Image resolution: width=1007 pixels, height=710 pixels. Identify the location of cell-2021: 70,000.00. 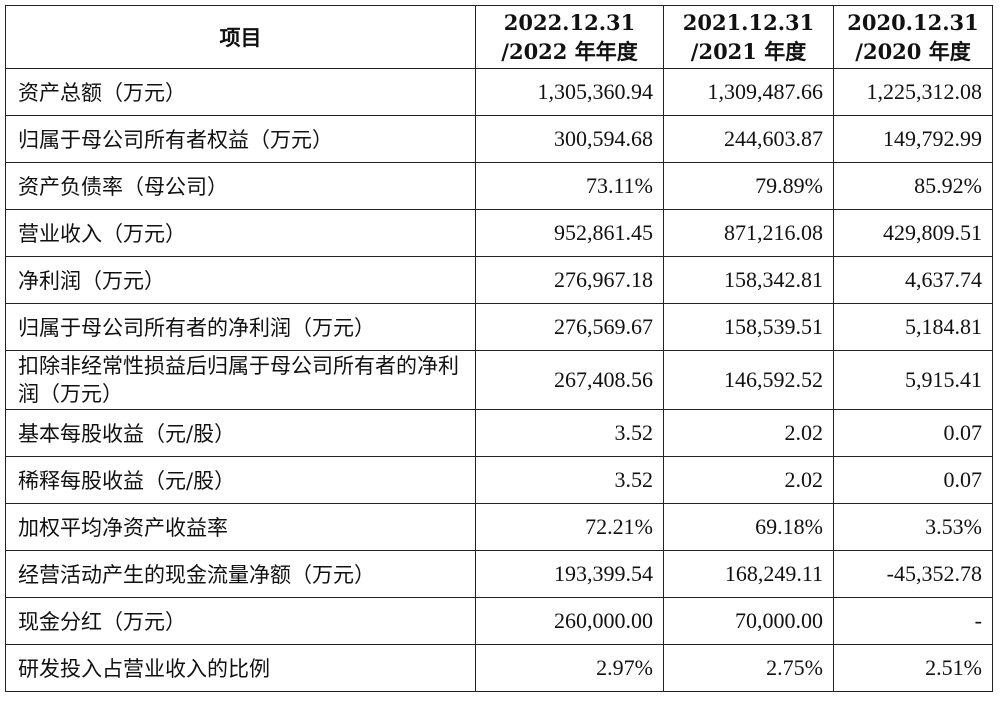
(748, 621).